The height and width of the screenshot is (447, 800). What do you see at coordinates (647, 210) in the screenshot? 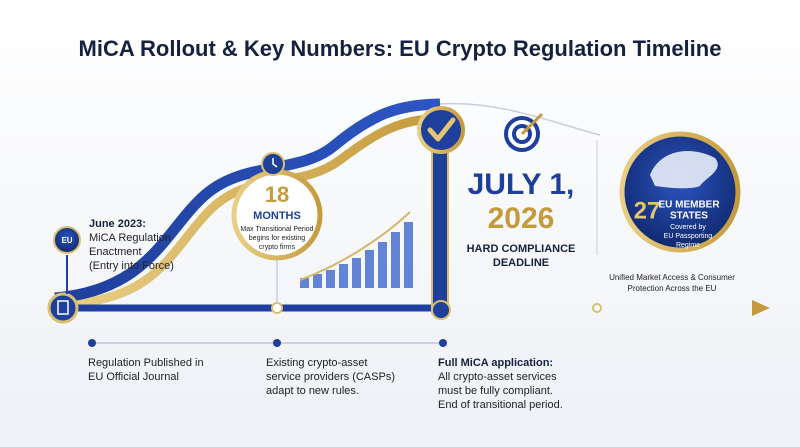
I see `states-number: 27` at bounding box center [647, 210].